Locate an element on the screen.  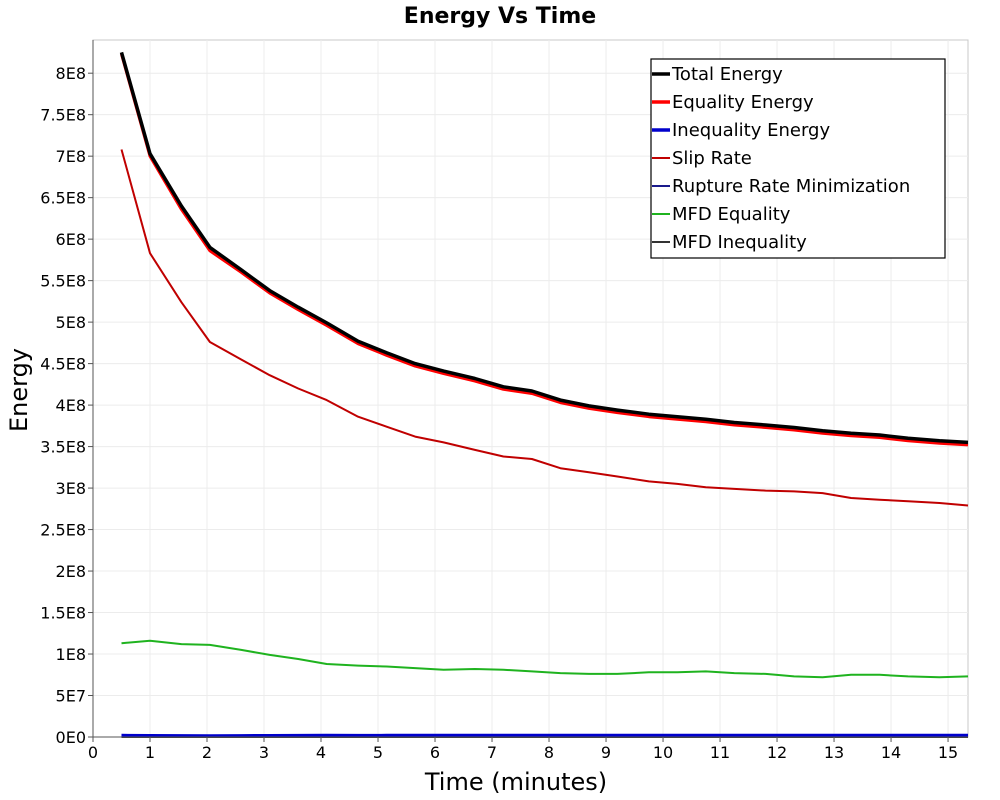
chart-title: Energy Vs Time is located at coordinates (500, 16).